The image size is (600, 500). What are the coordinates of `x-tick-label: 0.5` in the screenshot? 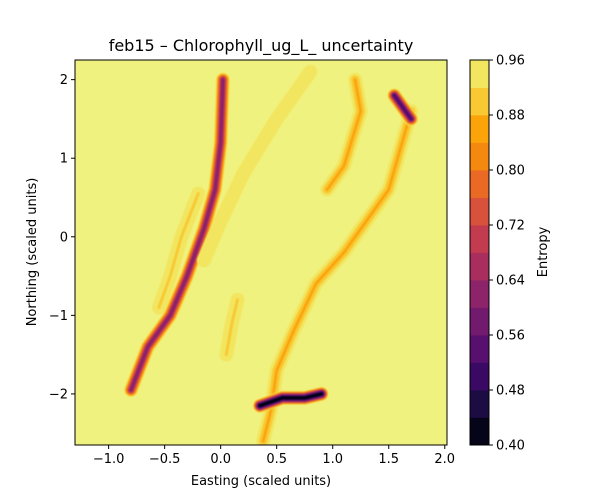 It's located at (276, 459).